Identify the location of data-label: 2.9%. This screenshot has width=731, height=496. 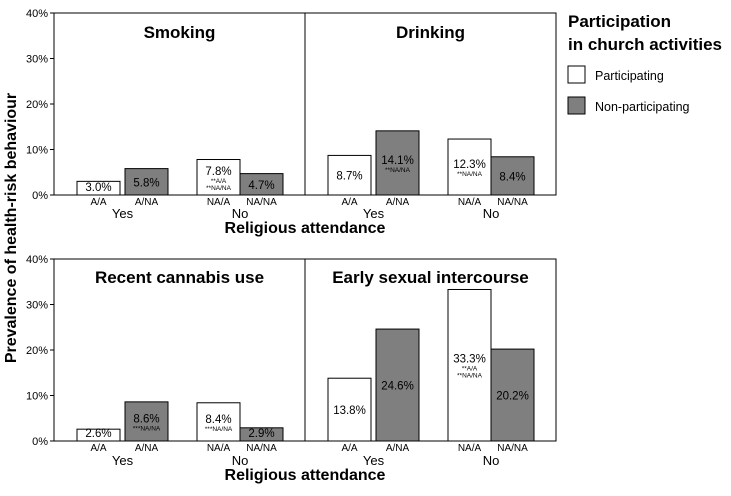
(261, 434).